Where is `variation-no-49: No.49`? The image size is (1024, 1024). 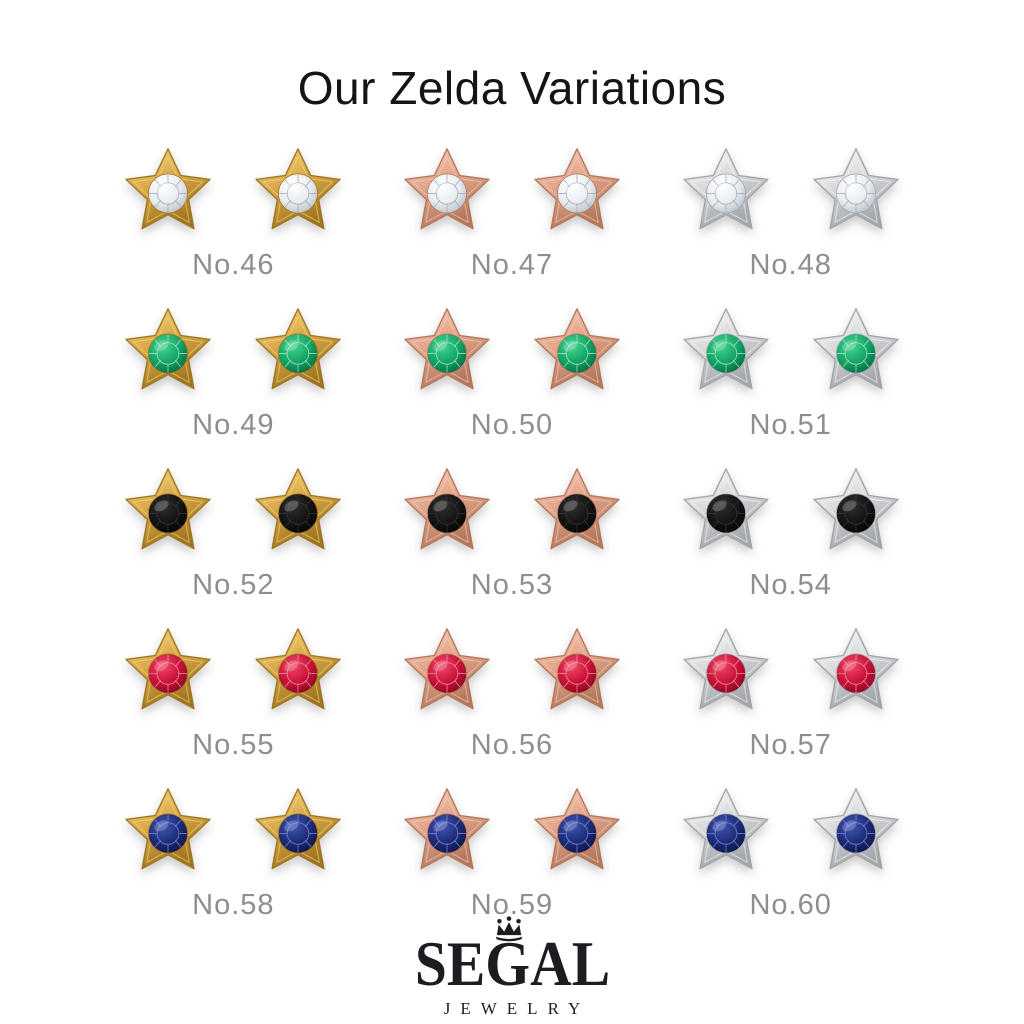
variation-no-49: No.49 is located at coordinates (233, 380).